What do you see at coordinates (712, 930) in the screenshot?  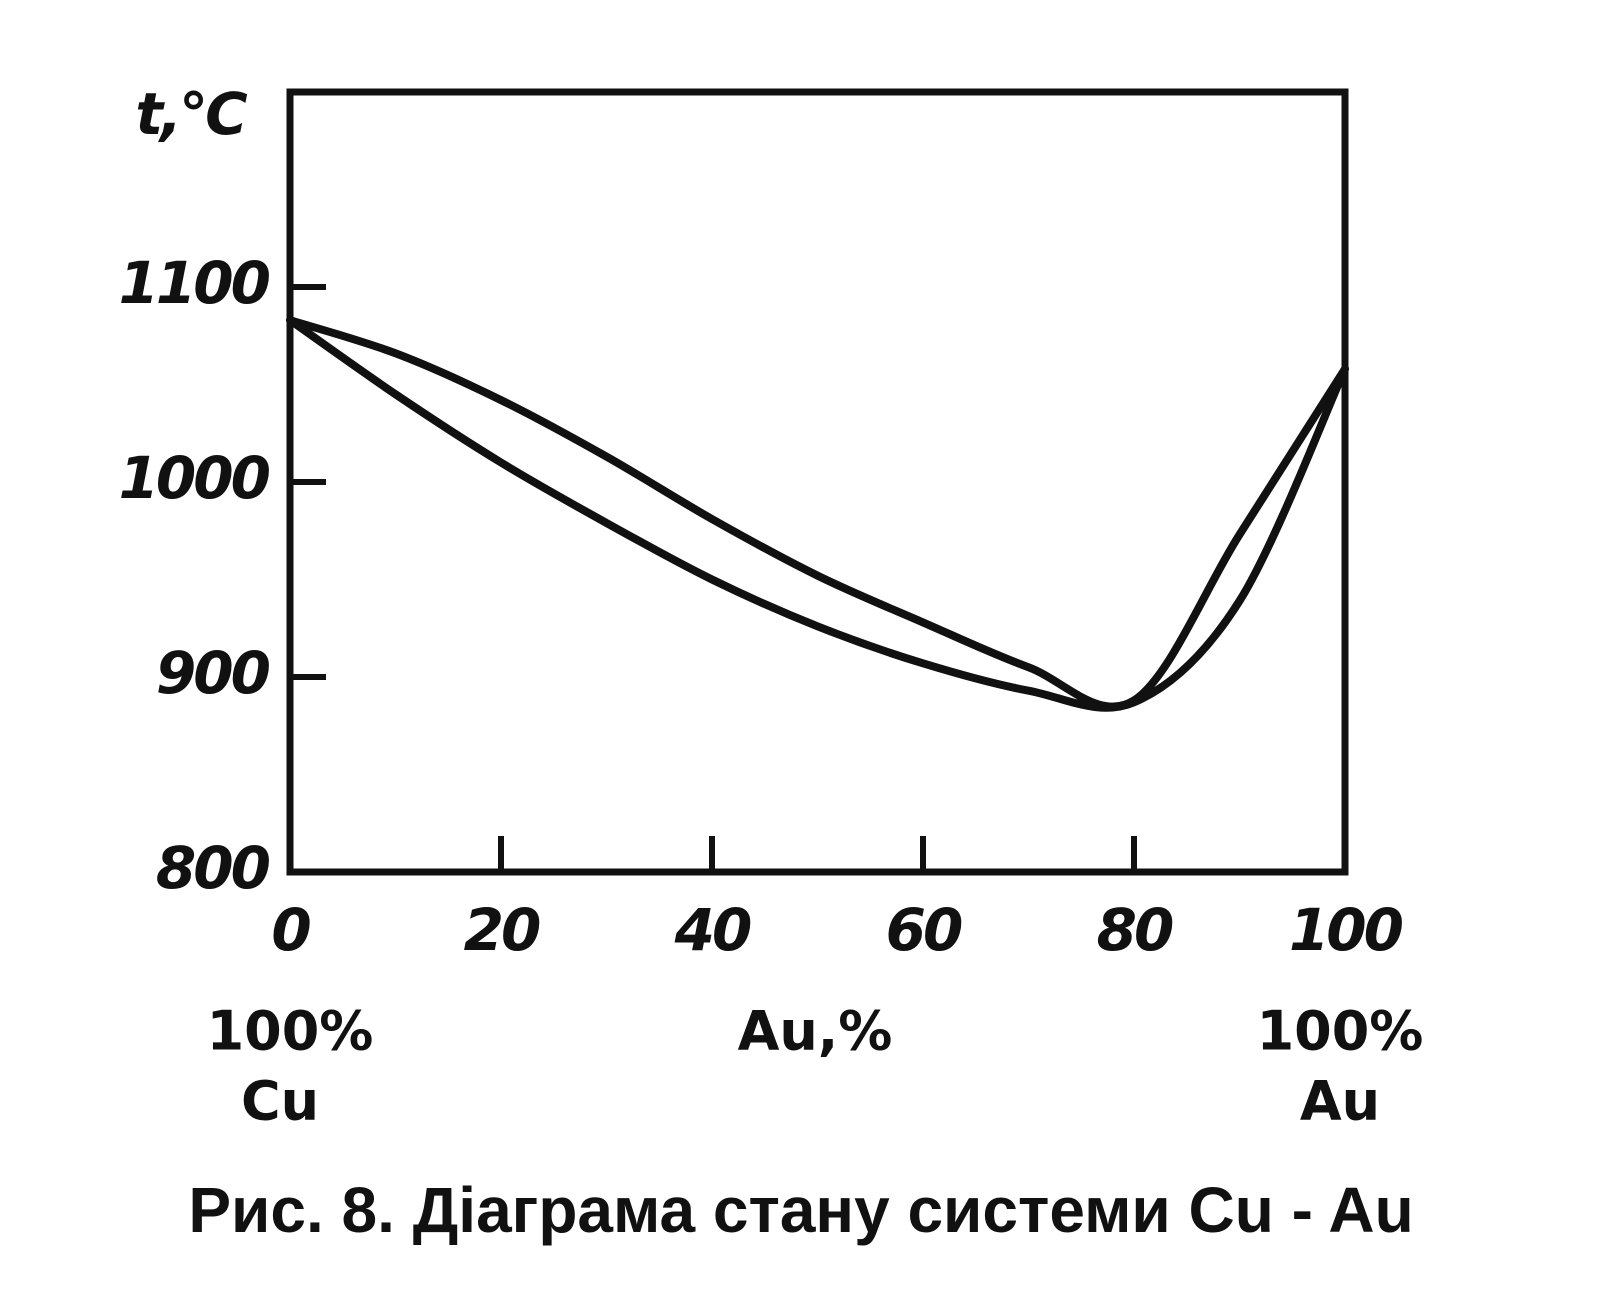 I see `x-tick-label: 40` at bounding box center [712, 930].